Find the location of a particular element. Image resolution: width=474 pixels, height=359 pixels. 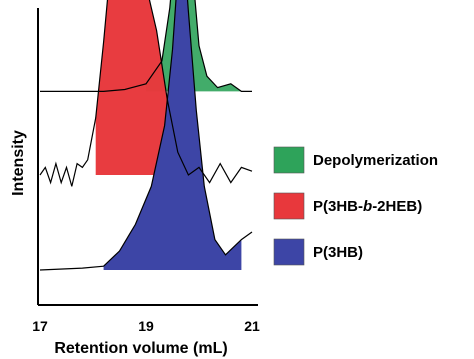

x-tick-labels: 17 19 21 is located at coordinates (146, 326).